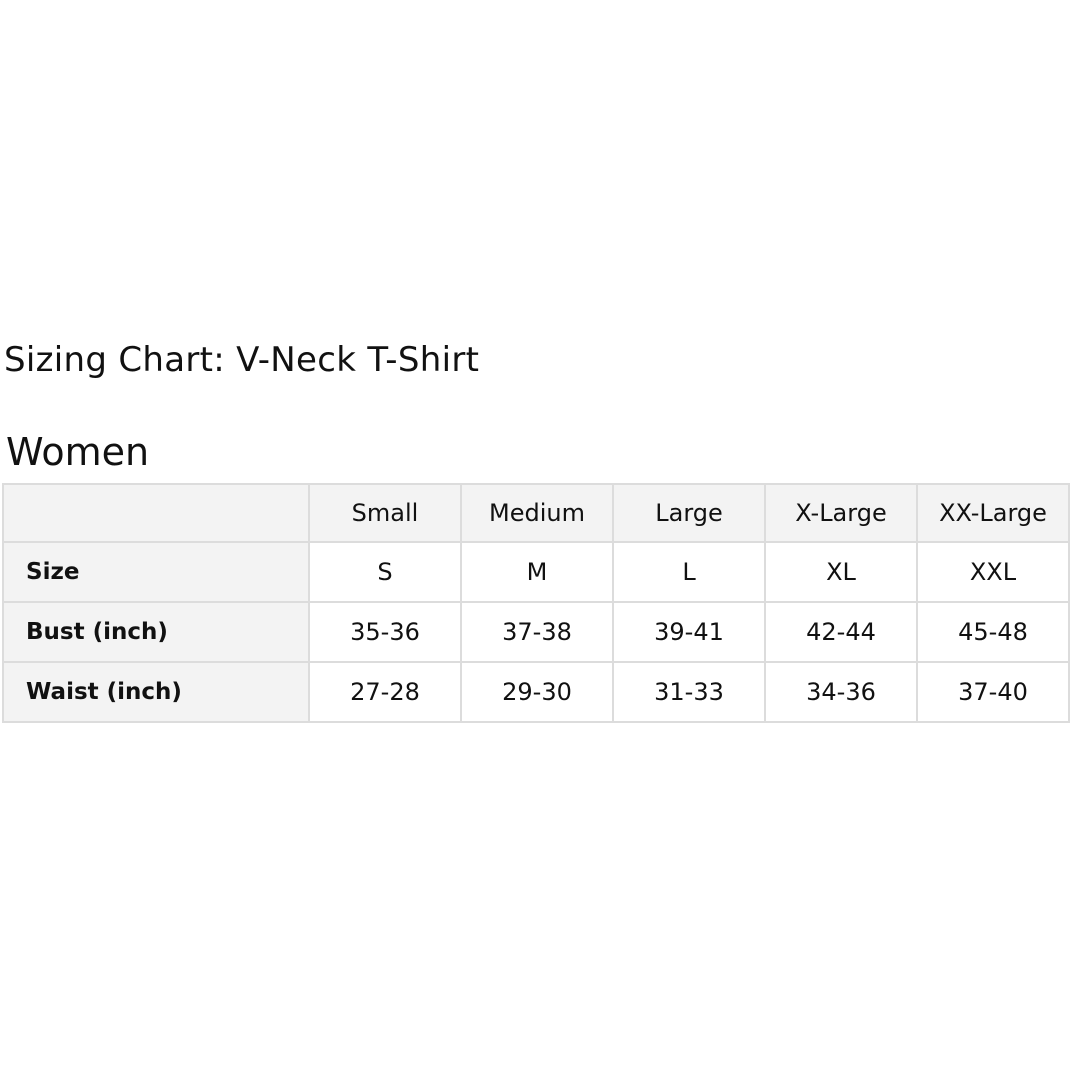 The height and width of the screenshot is (1080, 1080). I want to click on table-row: Size S M L XL XXL, so click(536, 572).